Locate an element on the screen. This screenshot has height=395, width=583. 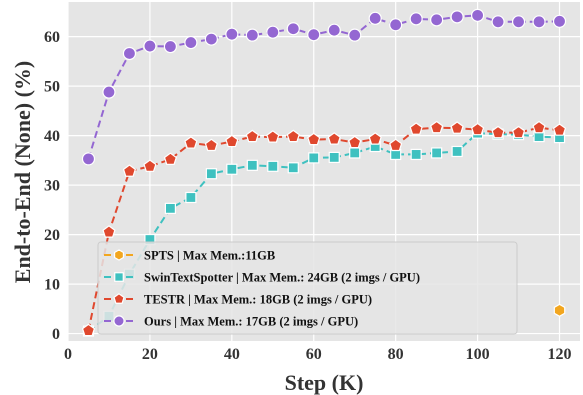
y-tick-label: 40 is located at coordinates (52, 136).